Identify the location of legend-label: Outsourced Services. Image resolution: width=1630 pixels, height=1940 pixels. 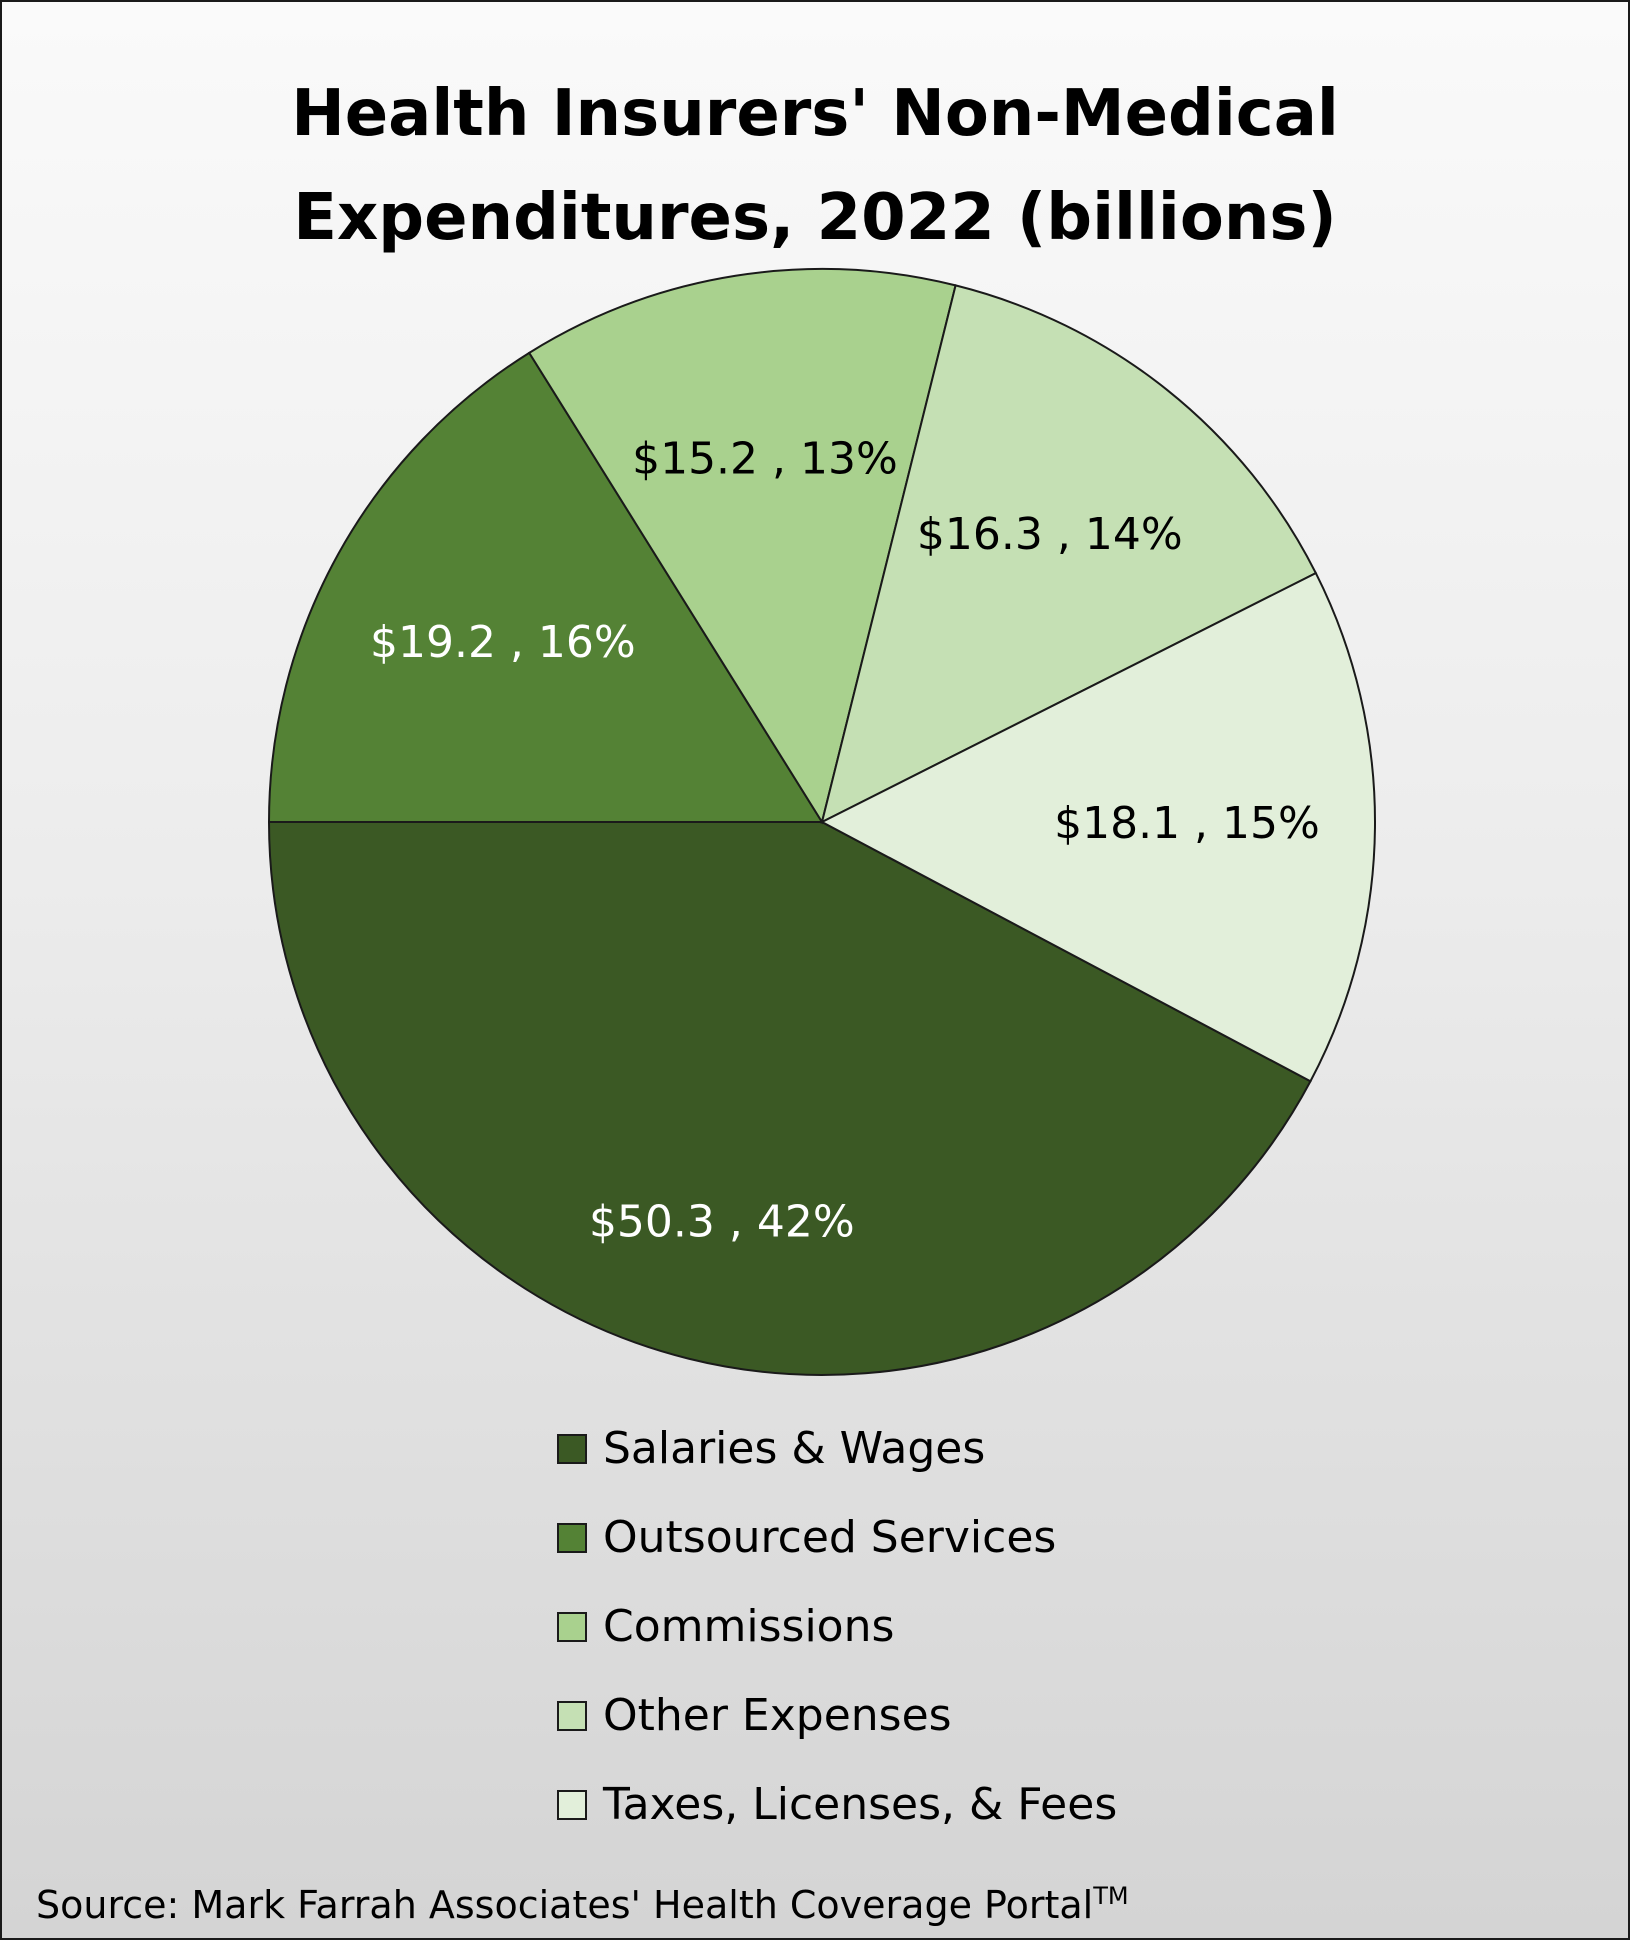
(830, 1537).